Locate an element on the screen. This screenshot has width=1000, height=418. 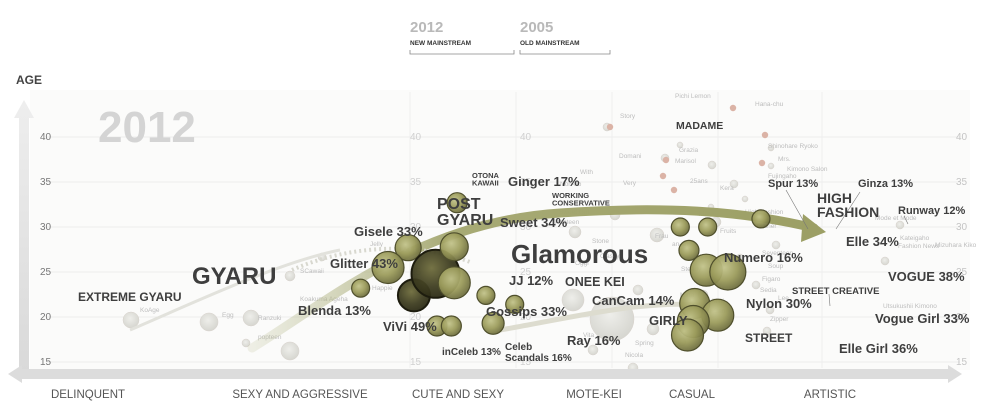
y-tick-label-right: 25 is located at coordinates (962, 272).